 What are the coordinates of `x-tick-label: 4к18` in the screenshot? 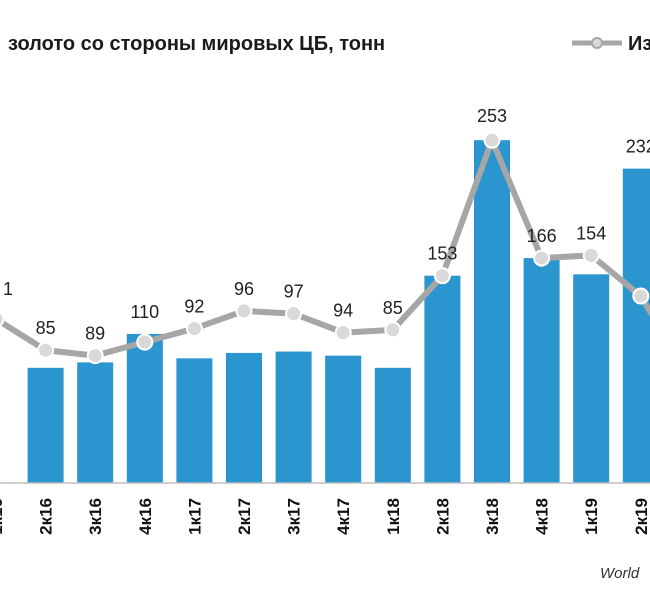 It's located at (542, 516).